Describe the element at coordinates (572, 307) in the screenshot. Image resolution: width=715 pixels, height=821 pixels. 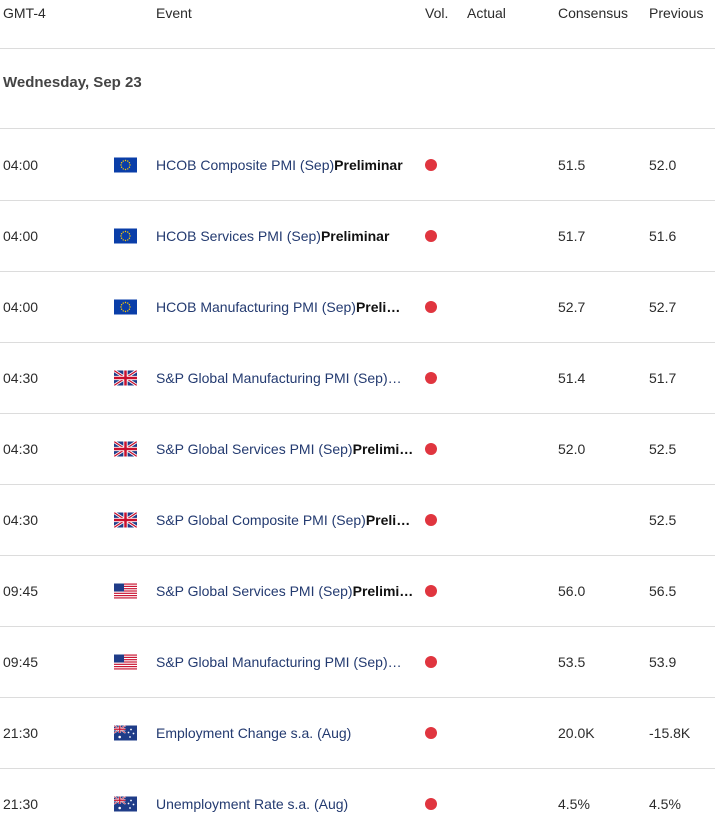
I see `consensus: 52.7` at that location.